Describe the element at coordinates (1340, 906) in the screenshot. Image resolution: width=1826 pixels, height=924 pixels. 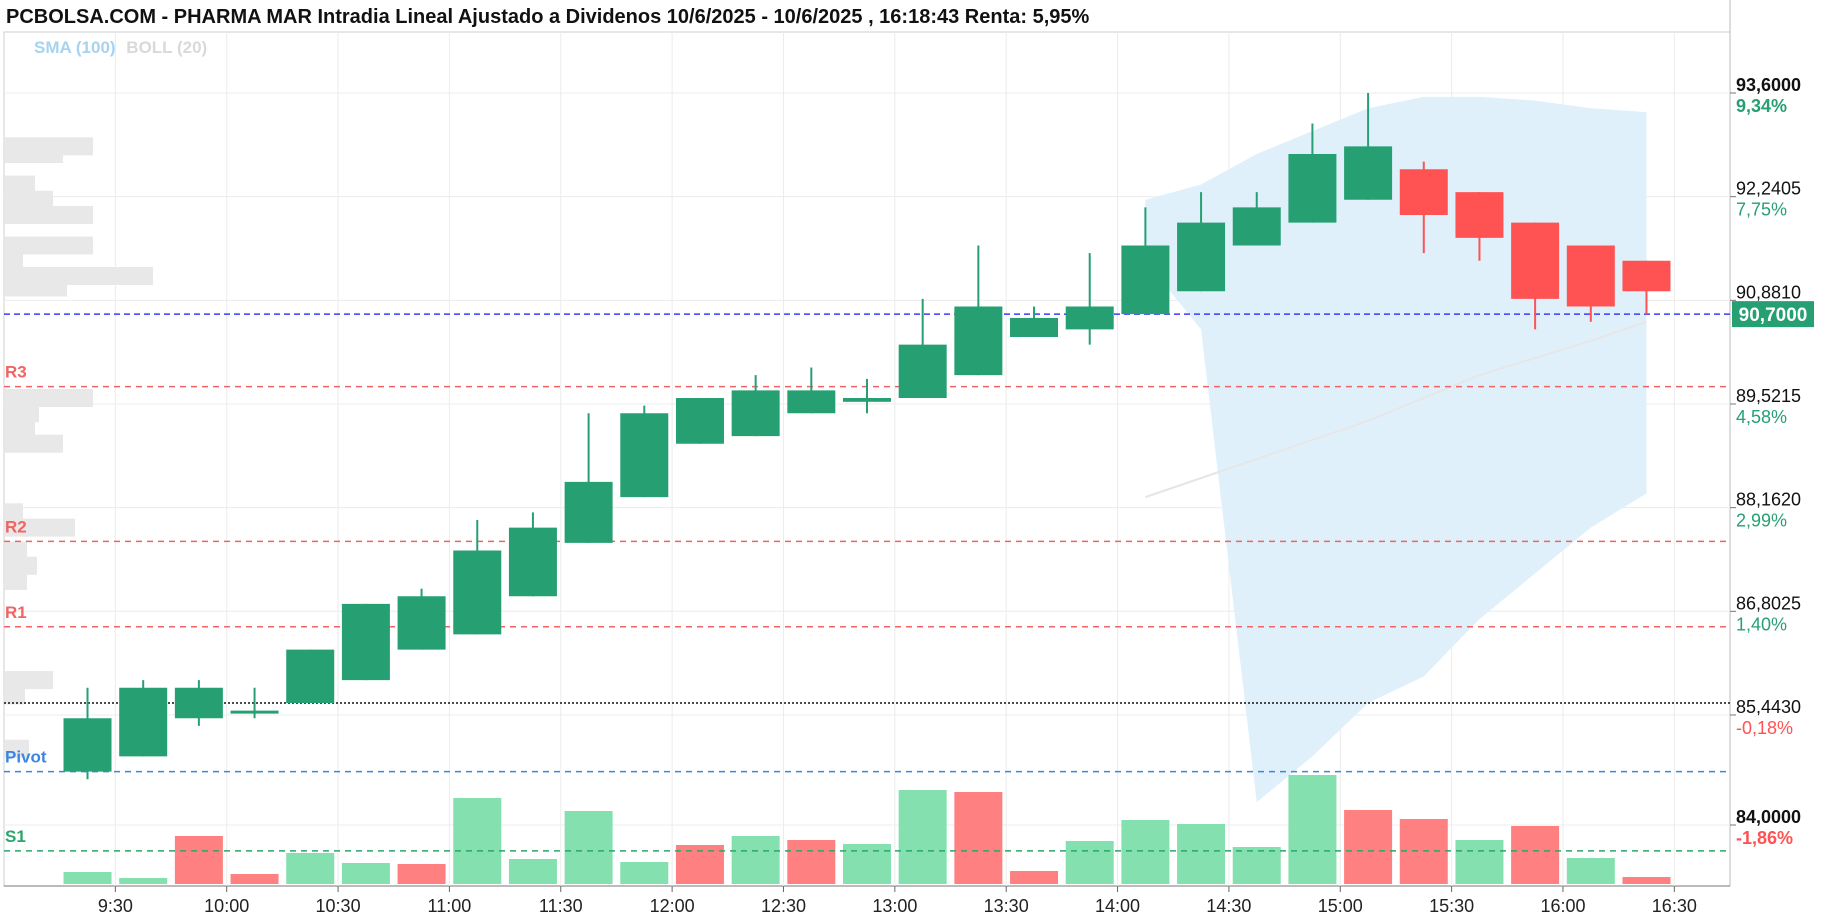
I see `x-tick-label: 15:00` at that location.